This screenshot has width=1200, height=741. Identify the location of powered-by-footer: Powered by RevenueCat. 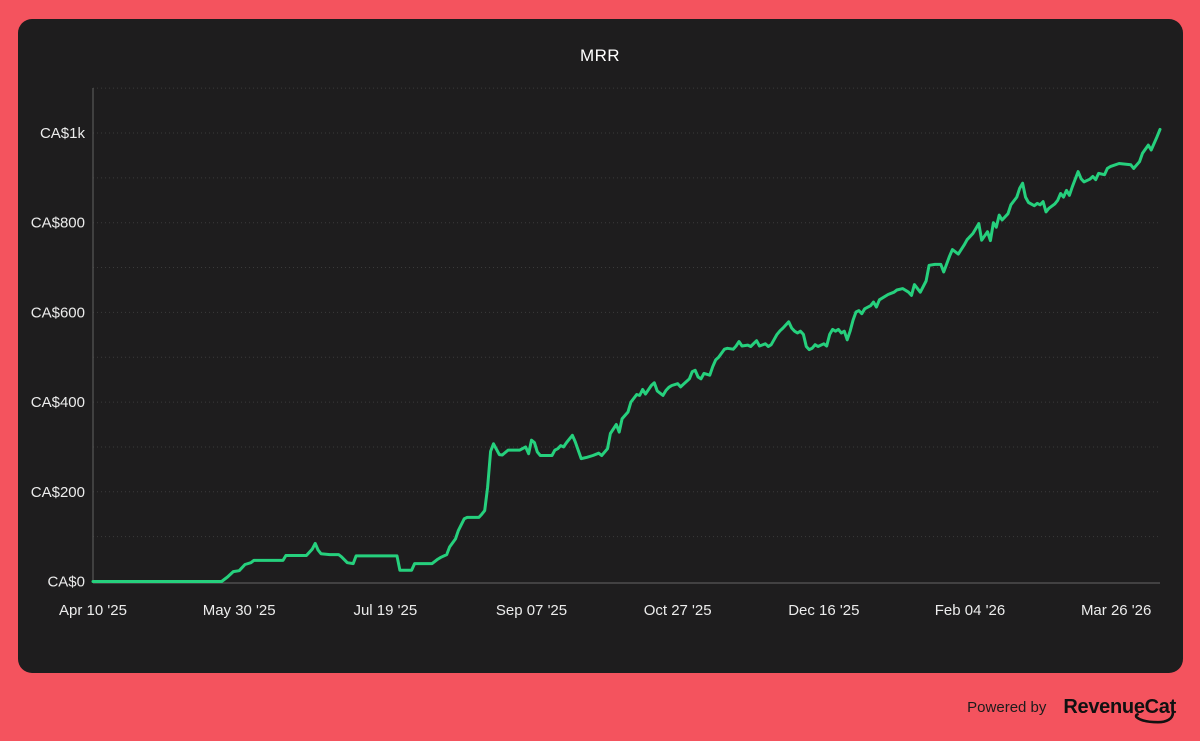
(588, 707).